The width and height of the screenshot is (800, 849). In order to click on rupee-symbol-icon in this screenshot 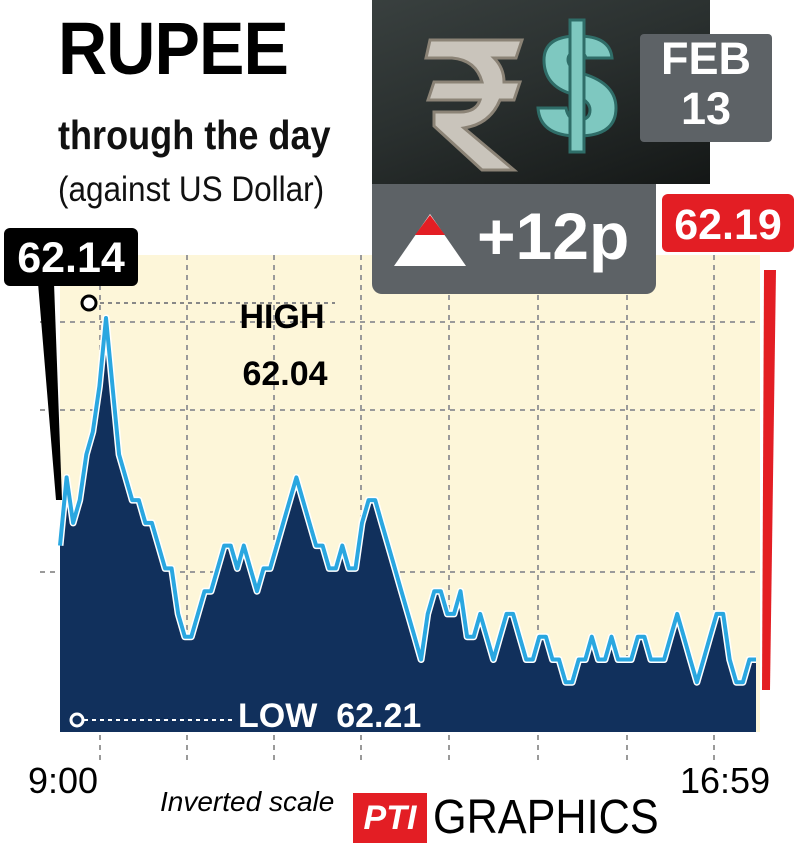, I will do `click(474, 105)`.